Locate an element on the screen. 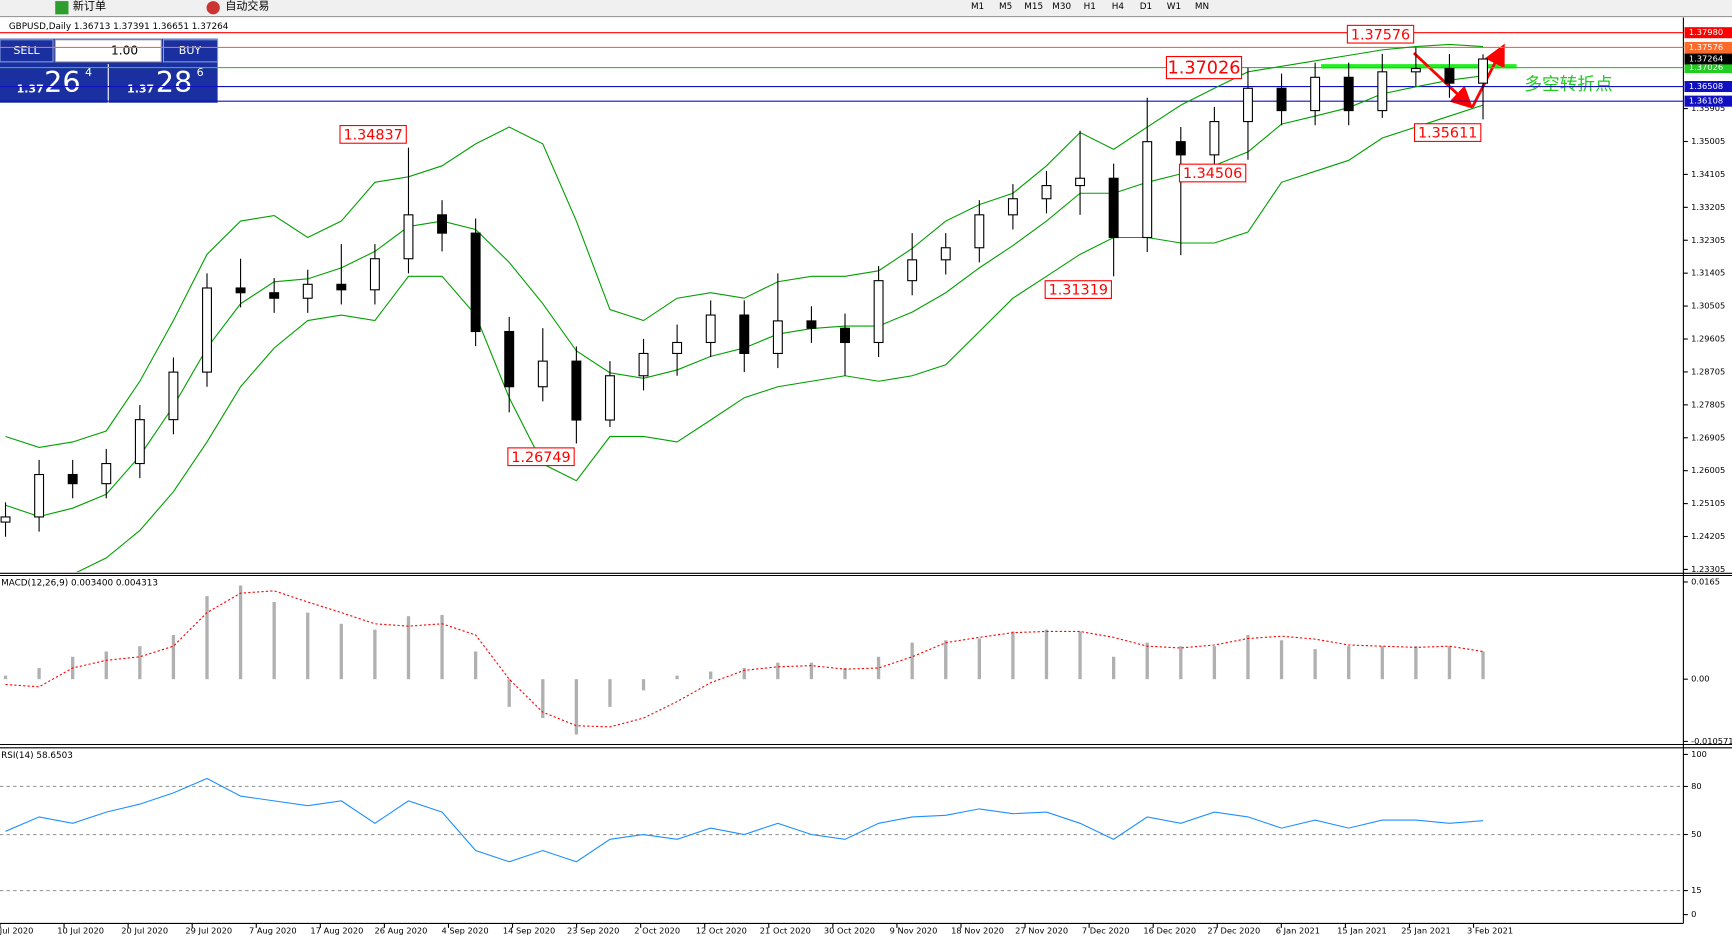 The width and height of the screenshot is (1732, 940). buy-big: 28 is located at coordinates (174, 82).